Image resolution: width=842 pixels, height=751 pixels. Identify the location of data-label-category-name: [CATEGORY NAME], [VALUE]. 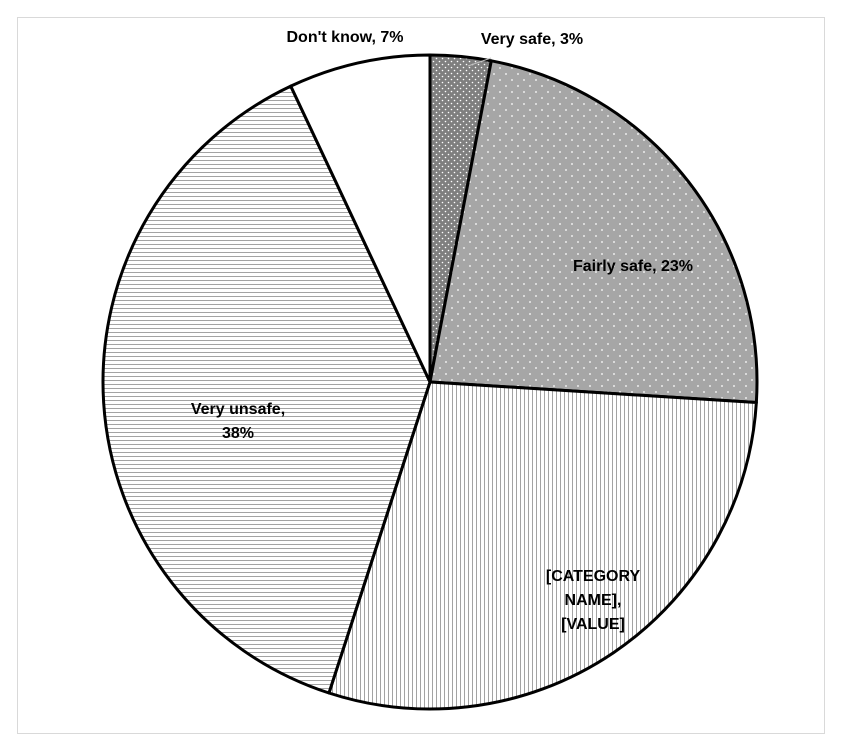
(593, 600).